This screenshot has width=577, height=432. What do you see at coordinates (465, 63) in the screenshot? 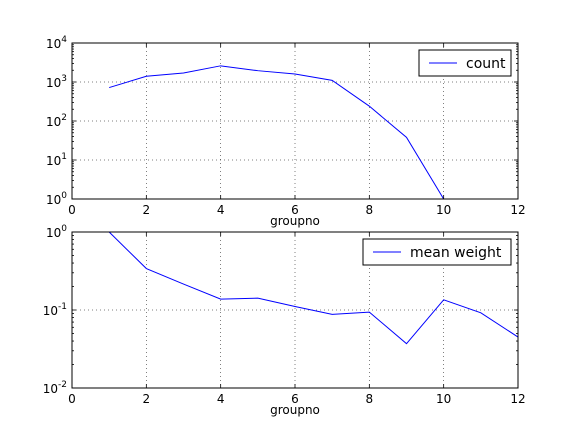
I see `legend: count` at bounding box center [465, 63].